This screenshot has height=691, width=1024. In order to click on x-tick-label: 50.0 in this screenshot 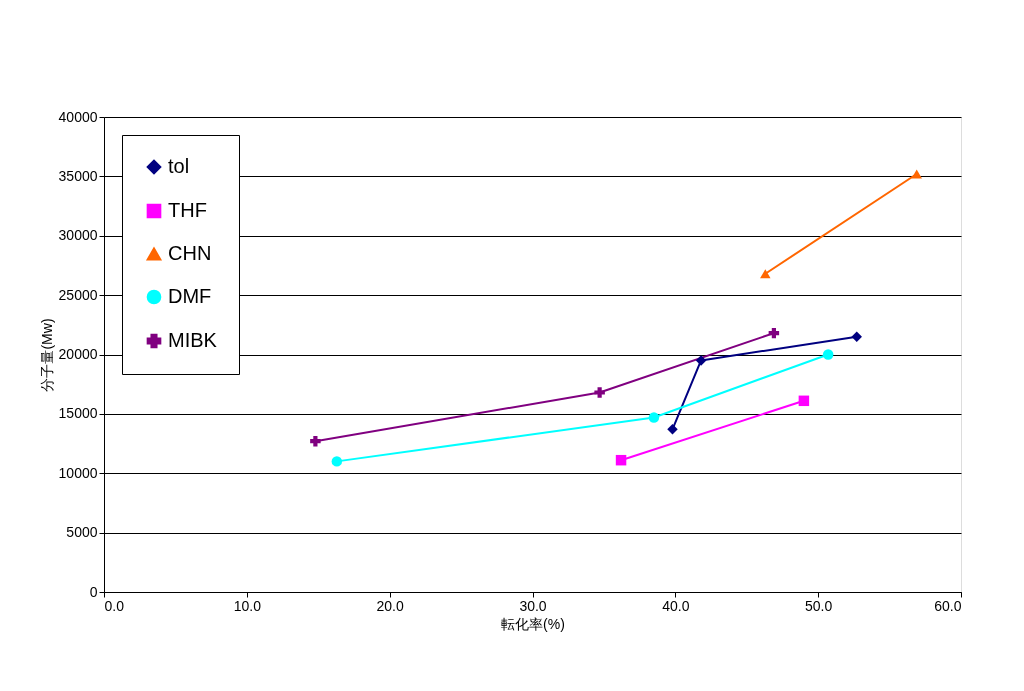, I will do `click(819, 605)`.